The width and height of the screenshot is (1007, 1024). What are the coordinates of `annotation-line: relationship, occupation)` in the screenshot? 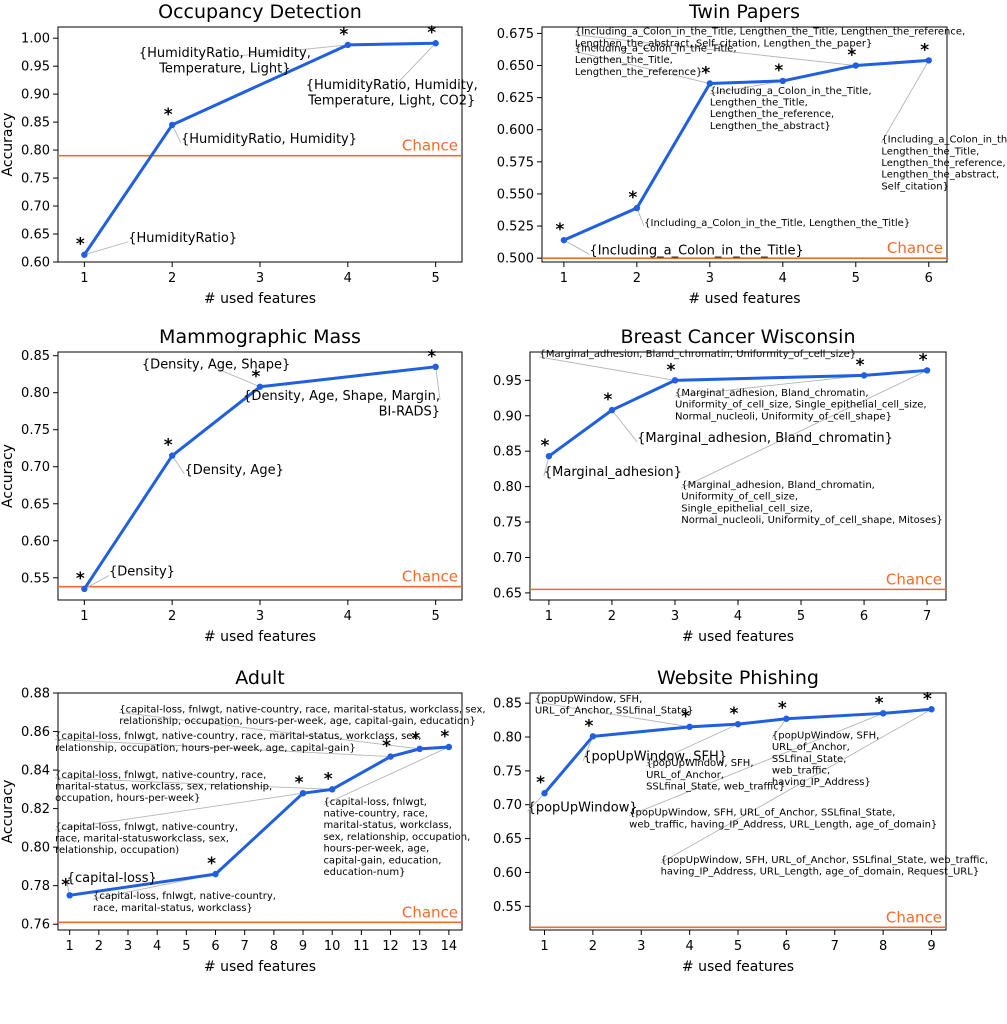 It's located at (117, 850).